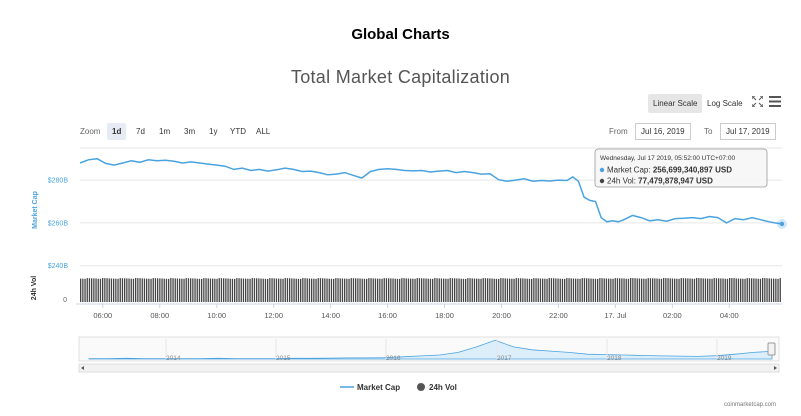 The height and width of the screenshot is (416, 801). I want to click on from-date-input: Jul 16, 2019, so click(663, 131).